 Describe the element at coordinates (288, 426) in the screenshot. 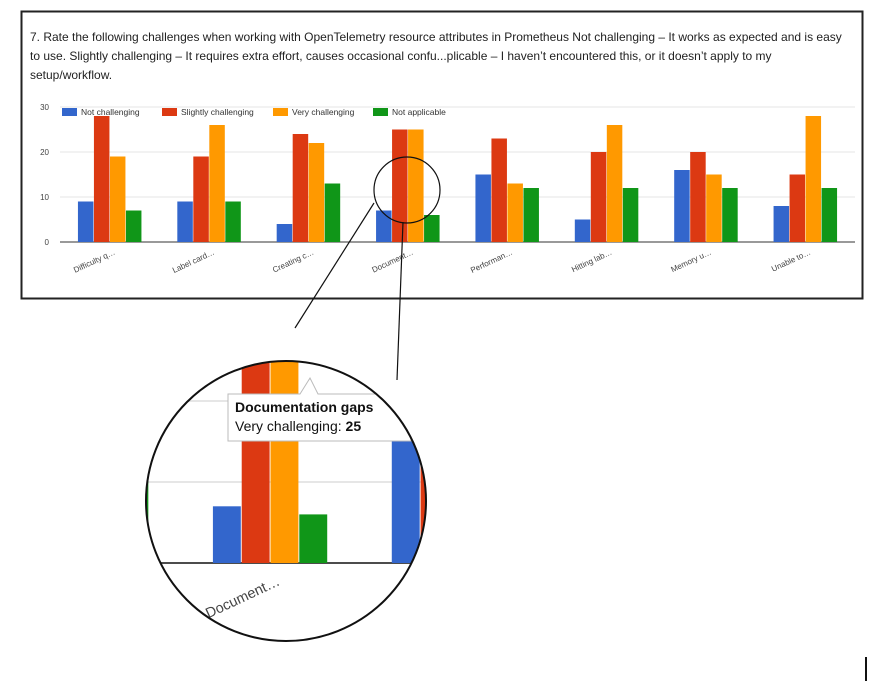

I see `tooltip-label: Very challenging:` at that location.